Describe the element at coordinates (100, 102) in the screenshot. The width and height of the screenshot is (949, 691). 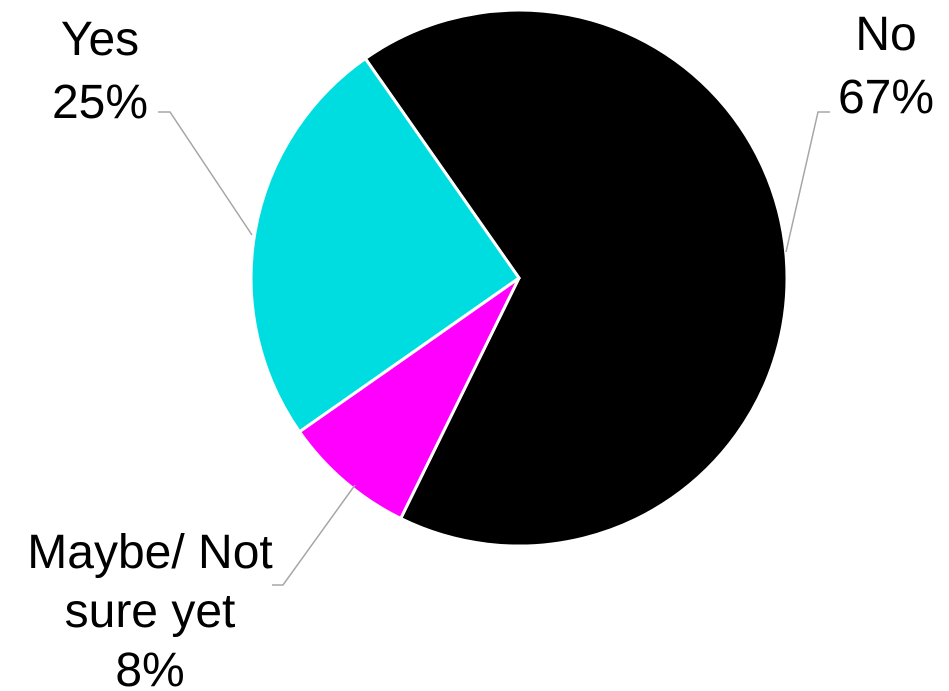
I see `slice-value-yes: 25%` at that location.